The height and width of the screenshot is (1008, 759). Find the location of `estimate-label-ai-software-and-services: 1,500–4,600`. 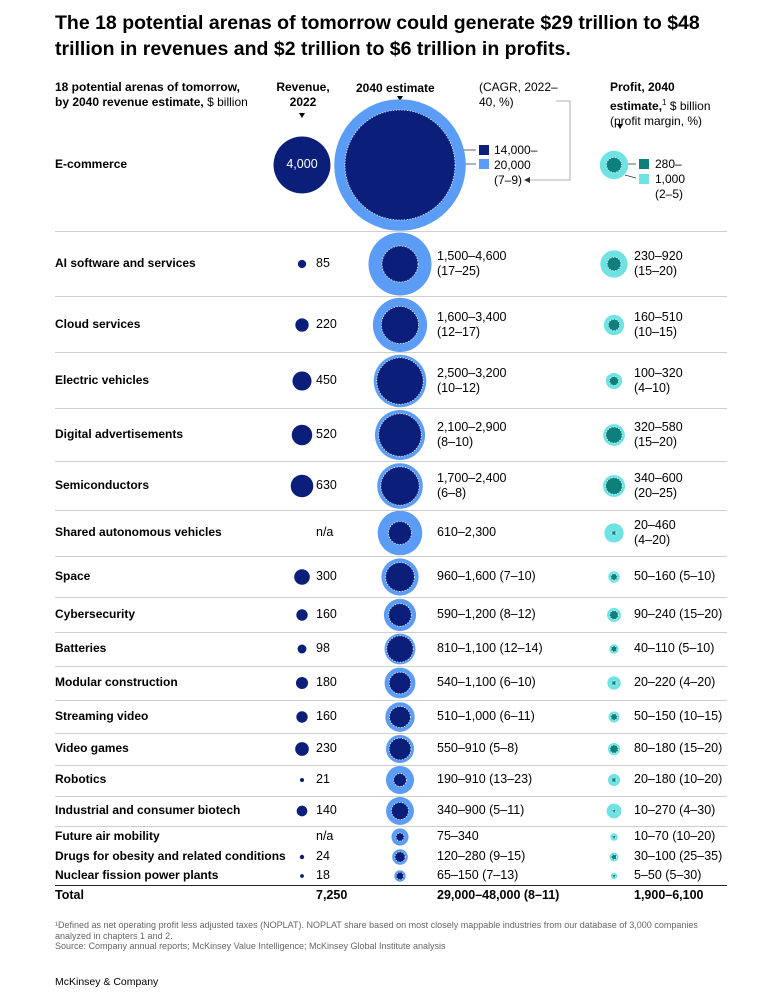

estimate-label-ai-software-and-services: 1,500–4,600 is located at coordinates (472, 256).